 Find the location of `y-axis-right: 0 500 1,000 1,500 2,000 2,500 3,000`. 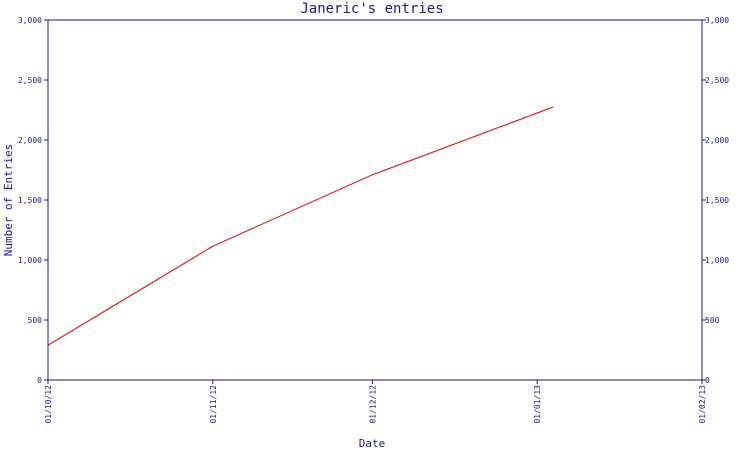

y-axis-right: 0 500 1,000 1,500 2,000 2,500 3,000 is located at coordinates (715, 200).